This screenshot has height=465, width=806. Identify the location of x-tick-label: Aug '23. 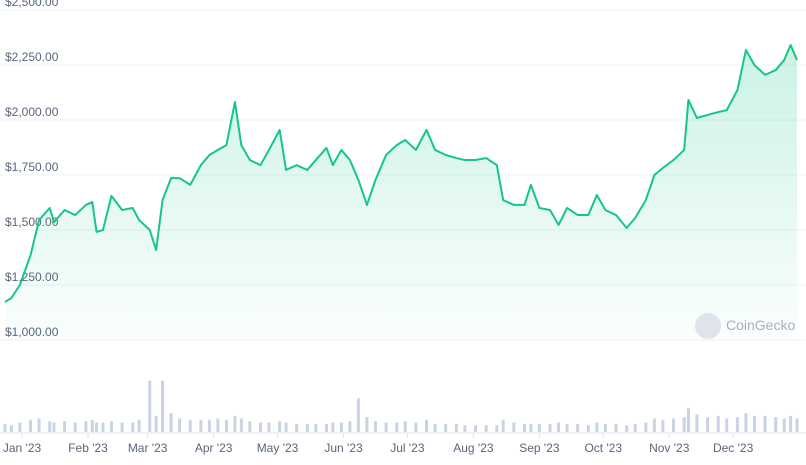
(473, 448).